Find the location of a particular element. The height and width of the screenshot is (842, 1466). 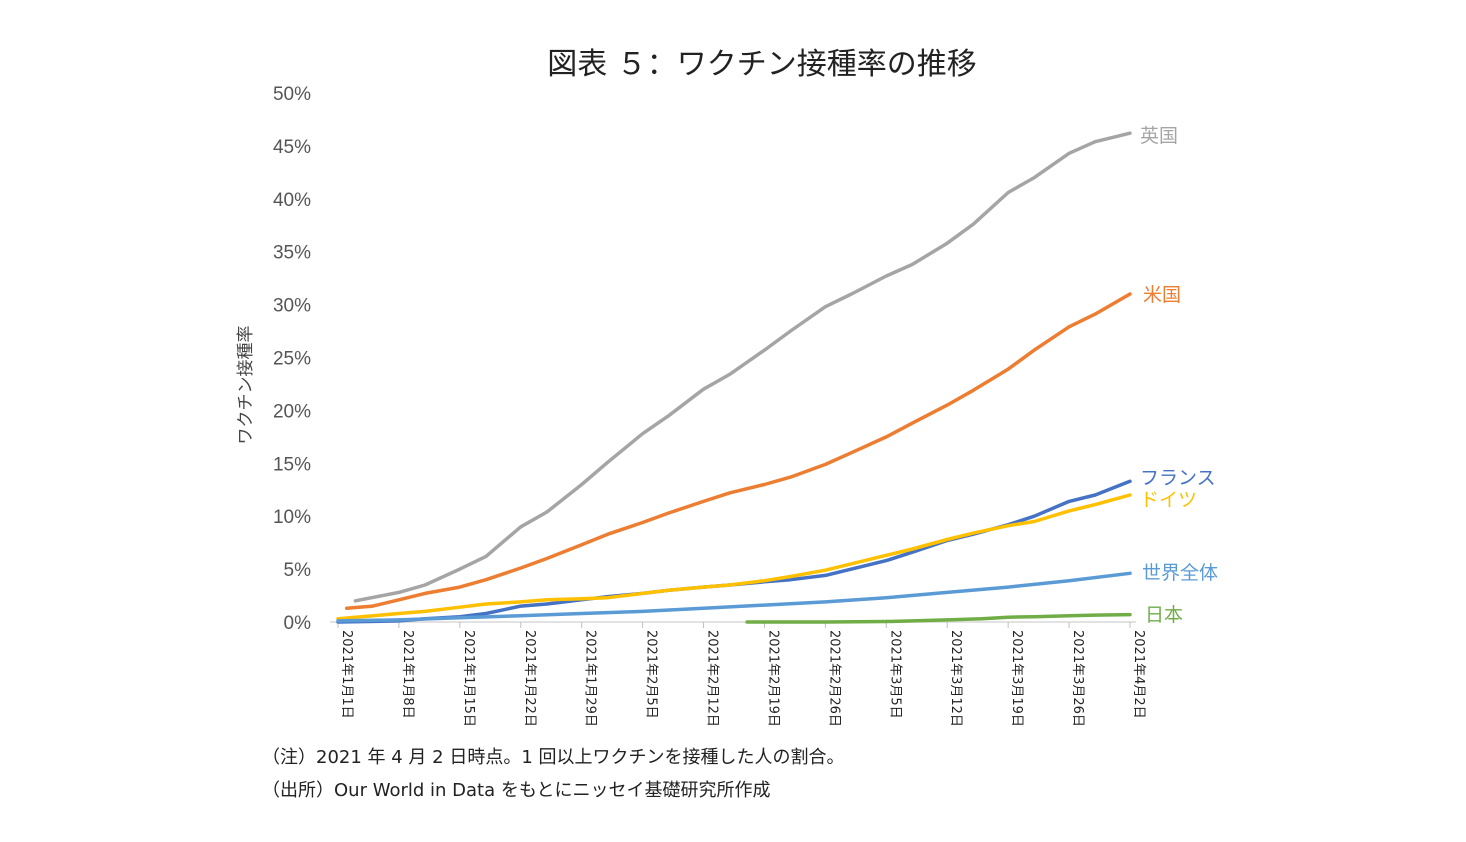

y-tick-label: 10% is located at coordinates (292, 517).